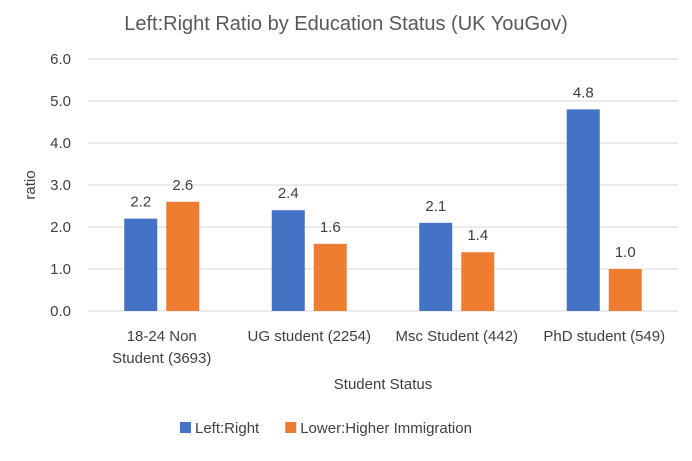 Image resolution: width=692 pixels, height=461 pixels. Describe the element at coordinates (60, 143) in the screenshot. I see `y-tick-label: 4.0` at that location.